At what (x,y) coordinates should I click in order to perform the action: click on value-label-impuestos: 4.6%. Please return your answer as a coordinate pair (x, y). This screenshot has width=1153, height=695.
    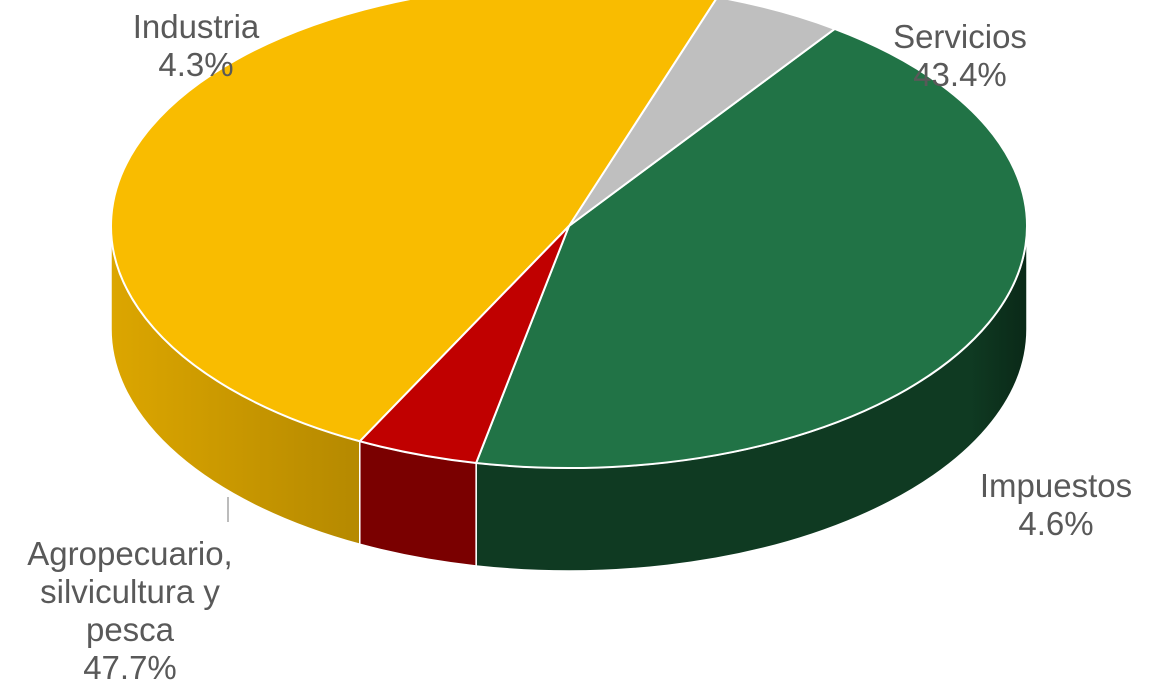
    Looking at the image, I should click on (1055, 523).